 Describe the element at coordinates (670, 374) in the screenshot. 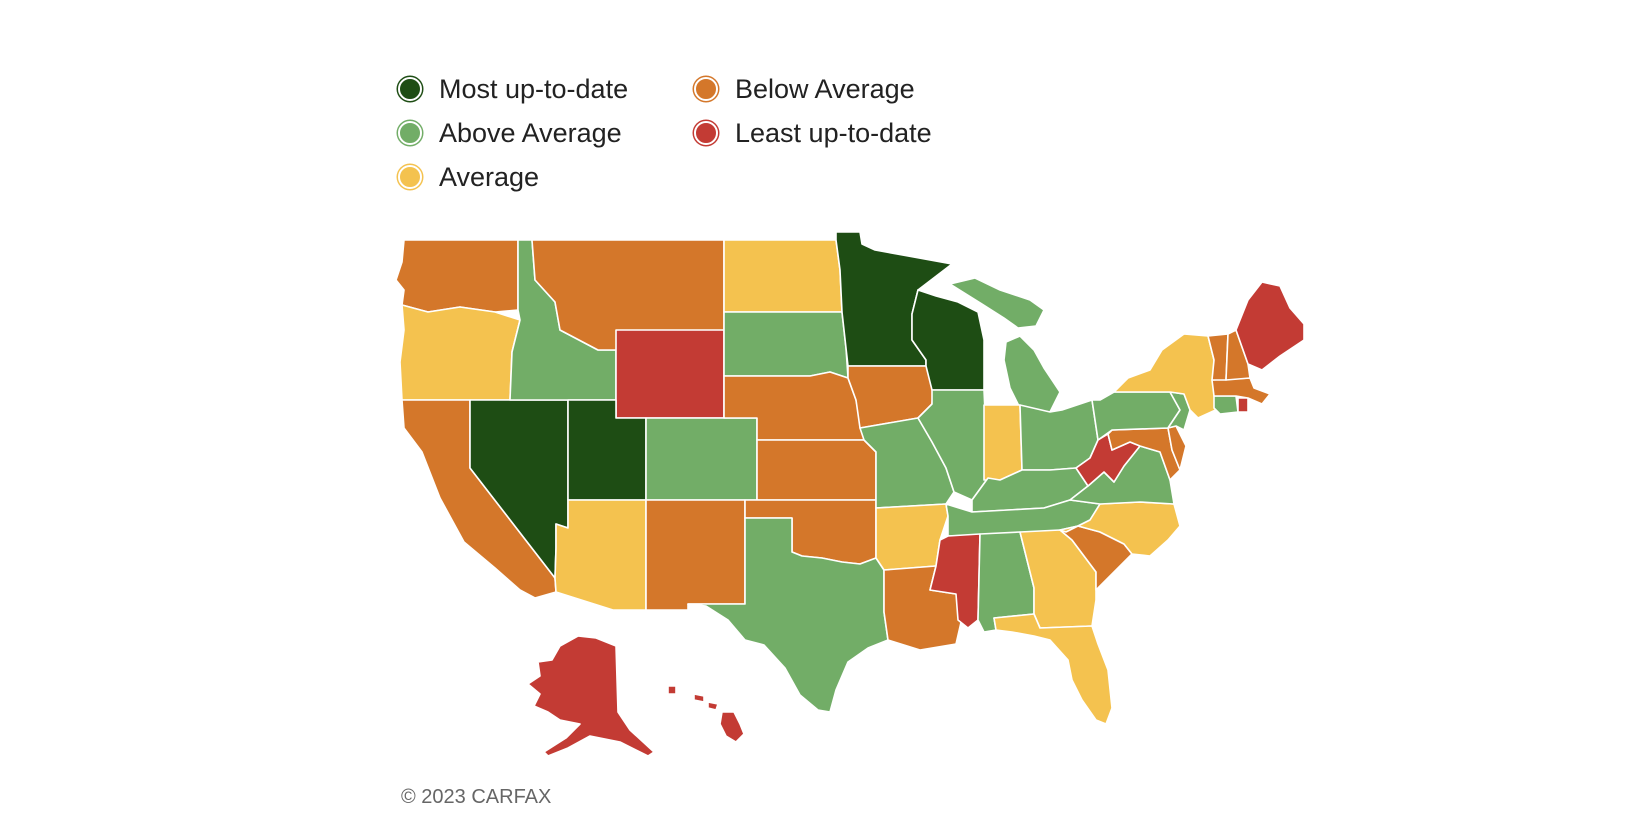

I see `state-wyoming` at that location.